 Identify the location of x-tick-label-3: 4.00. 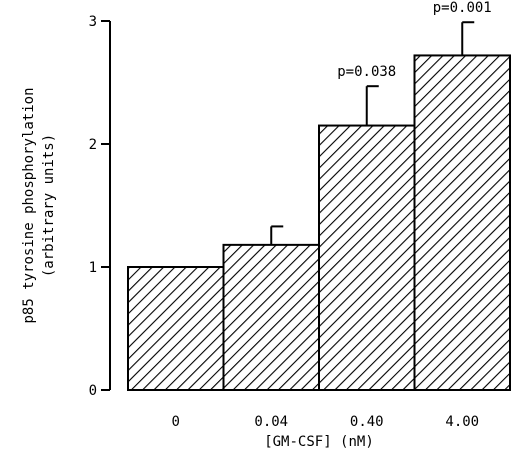
(462, 422).